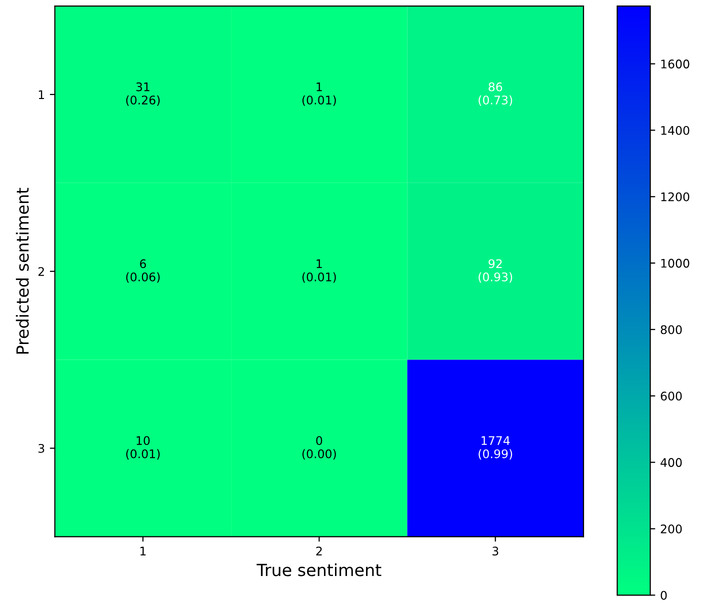 The width and height of the screenshot is (703, 603). I want to click on y-tick-label: 1, so click(41, 94).